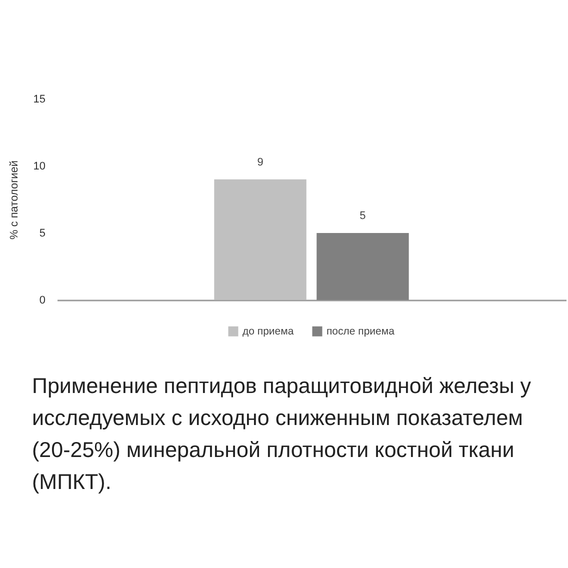  Describe the element at coordinates (260, 162) in the screenshot. I see `data-label: 9` at that location.